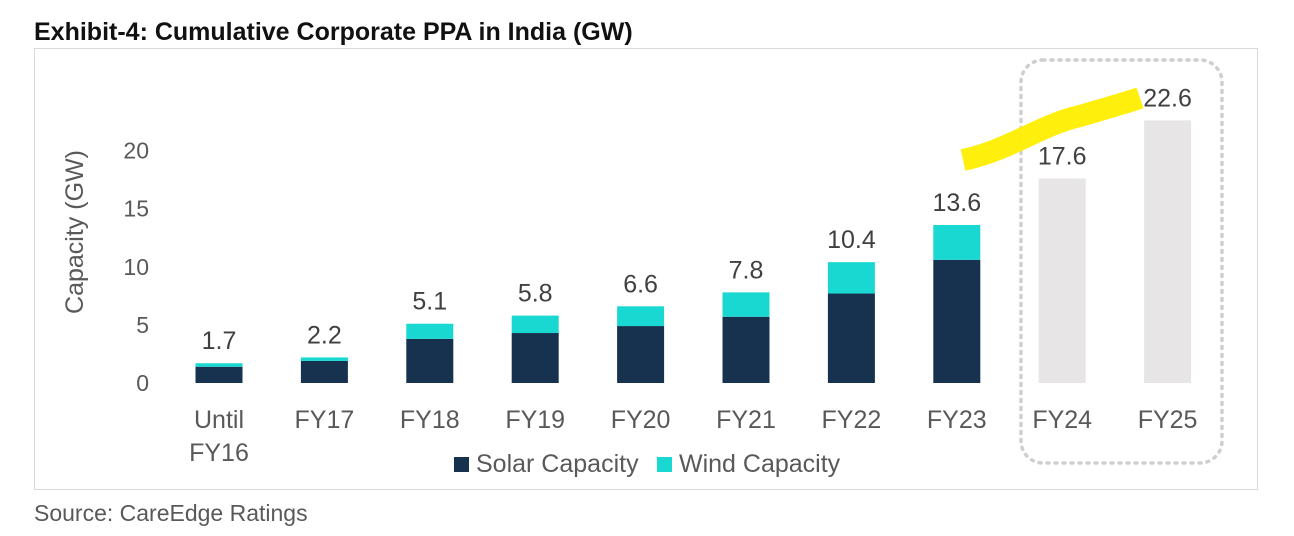 The height and width of the screenshot is (536, 1294). What do you see at coordinates (557, 464) in the screenshot?
I see `legend-label-solar: Solar Capacity` at bounding box center [557, 464].